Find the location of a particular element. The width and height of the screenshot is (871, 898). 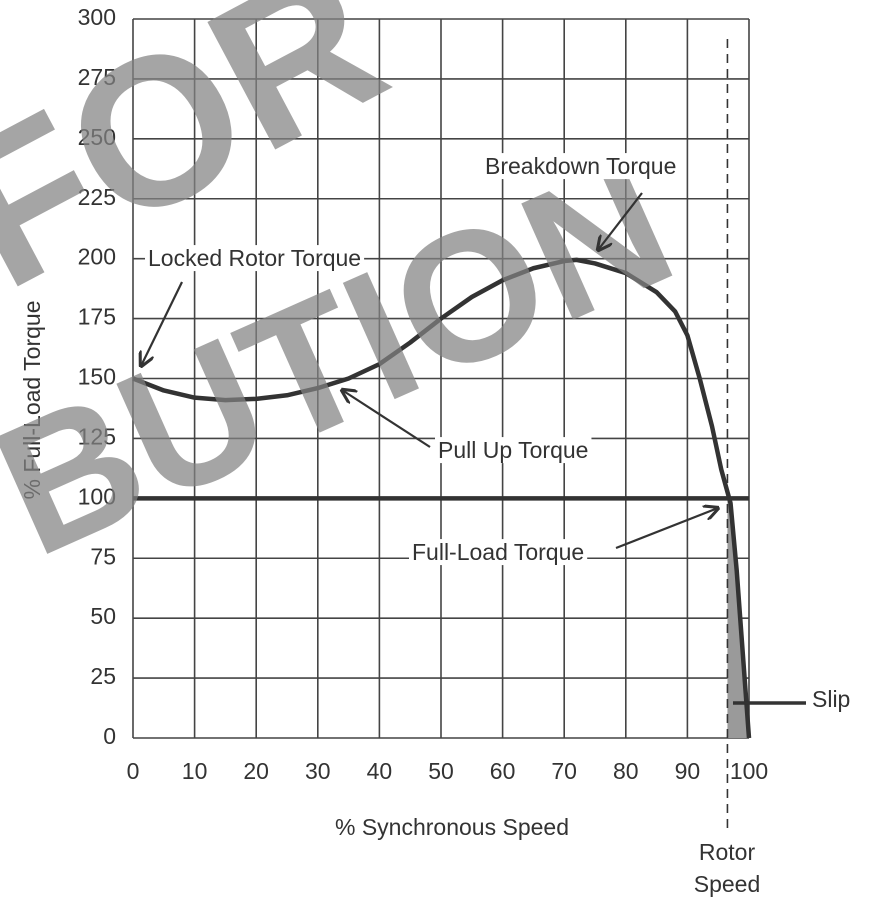

y-tick-label: 250 is located at coordinates (97, 137).